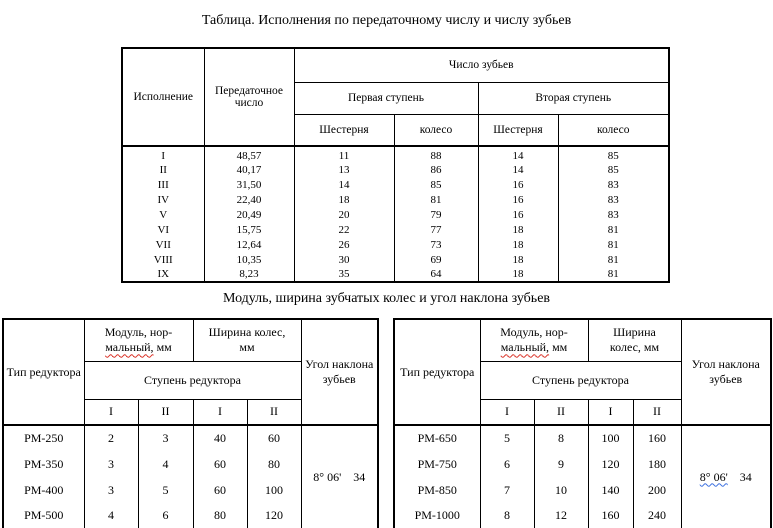  Describe the element at coordinates (573, 98) in the screenshot. I see `col-header-stage2: Вторая ступень` at that location.